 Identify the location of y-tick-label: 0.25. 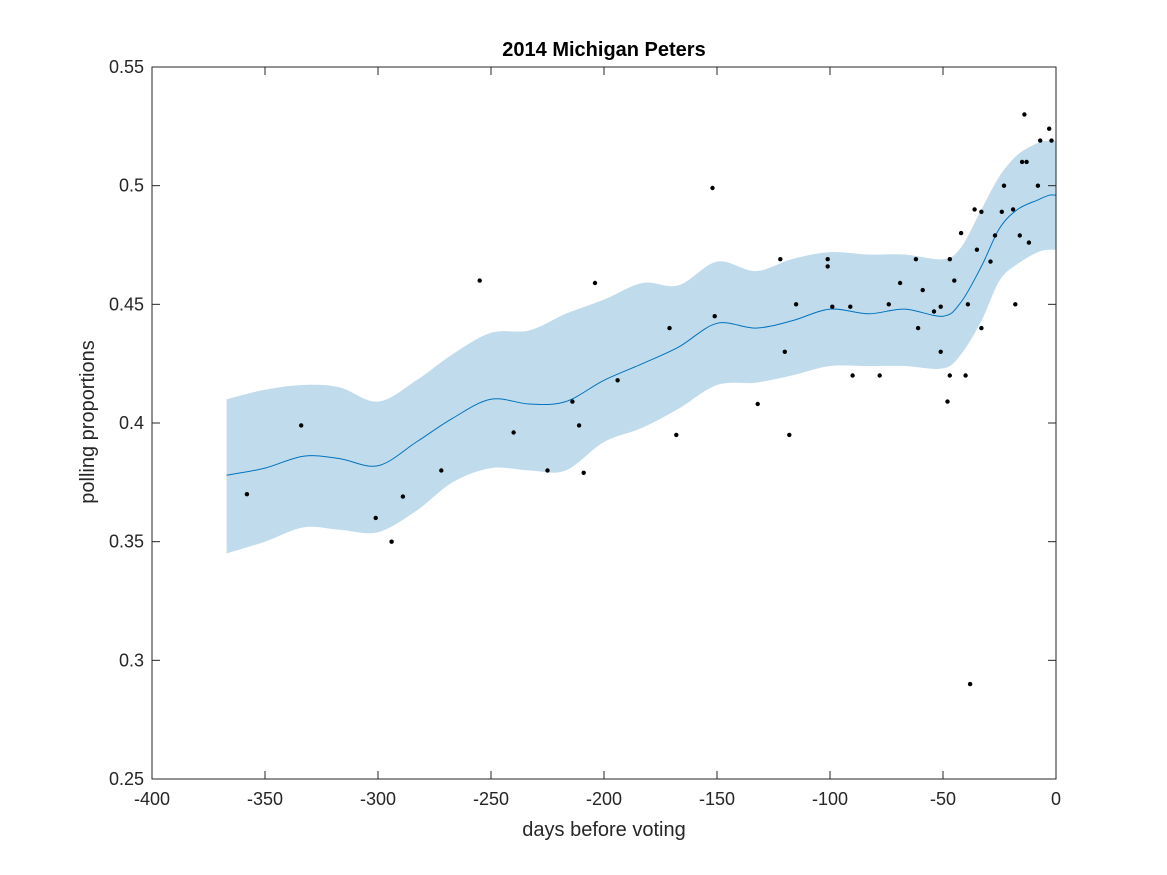
(126, 779).